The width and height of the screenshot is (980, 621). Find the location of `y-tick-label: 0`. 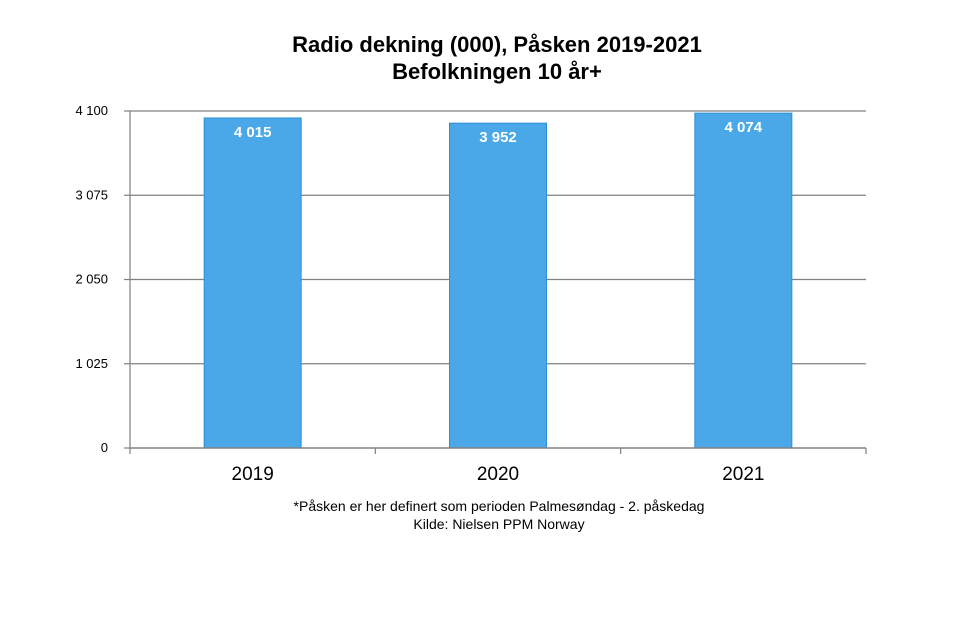

y-tick-label: 0 is located at coordinates (104, 447).